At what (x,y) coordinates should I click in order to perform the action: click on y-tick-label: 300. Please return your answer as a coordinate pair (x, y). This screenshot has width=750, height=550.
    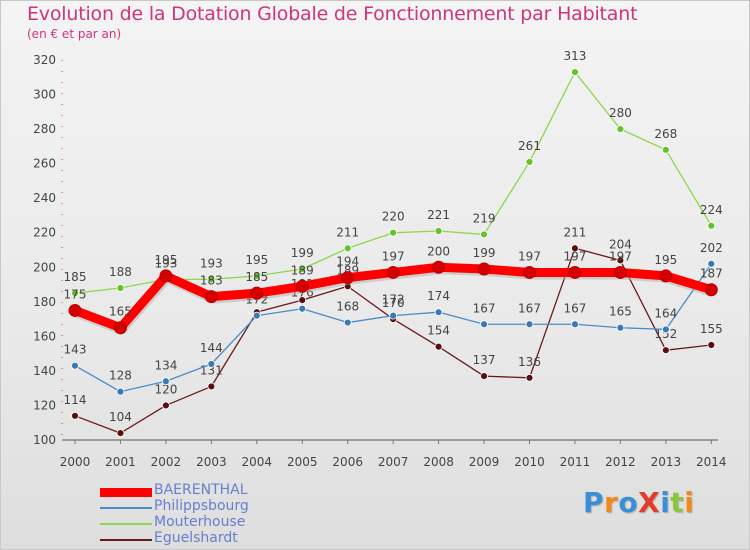
    Looking at the image, I should click on (44, 95).